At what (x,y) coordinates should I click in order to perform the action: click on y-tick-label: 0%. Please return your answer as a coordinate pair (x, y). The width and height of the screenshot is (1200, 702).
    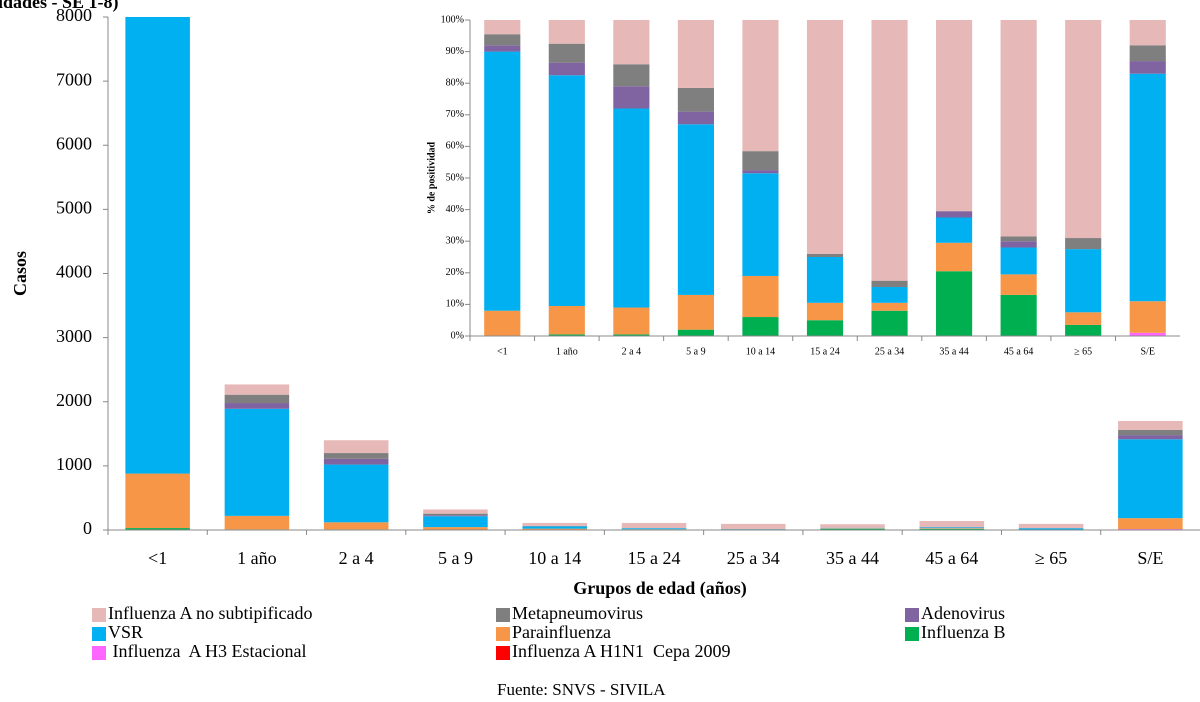
    Looking at the image, I should click on (457, 335).